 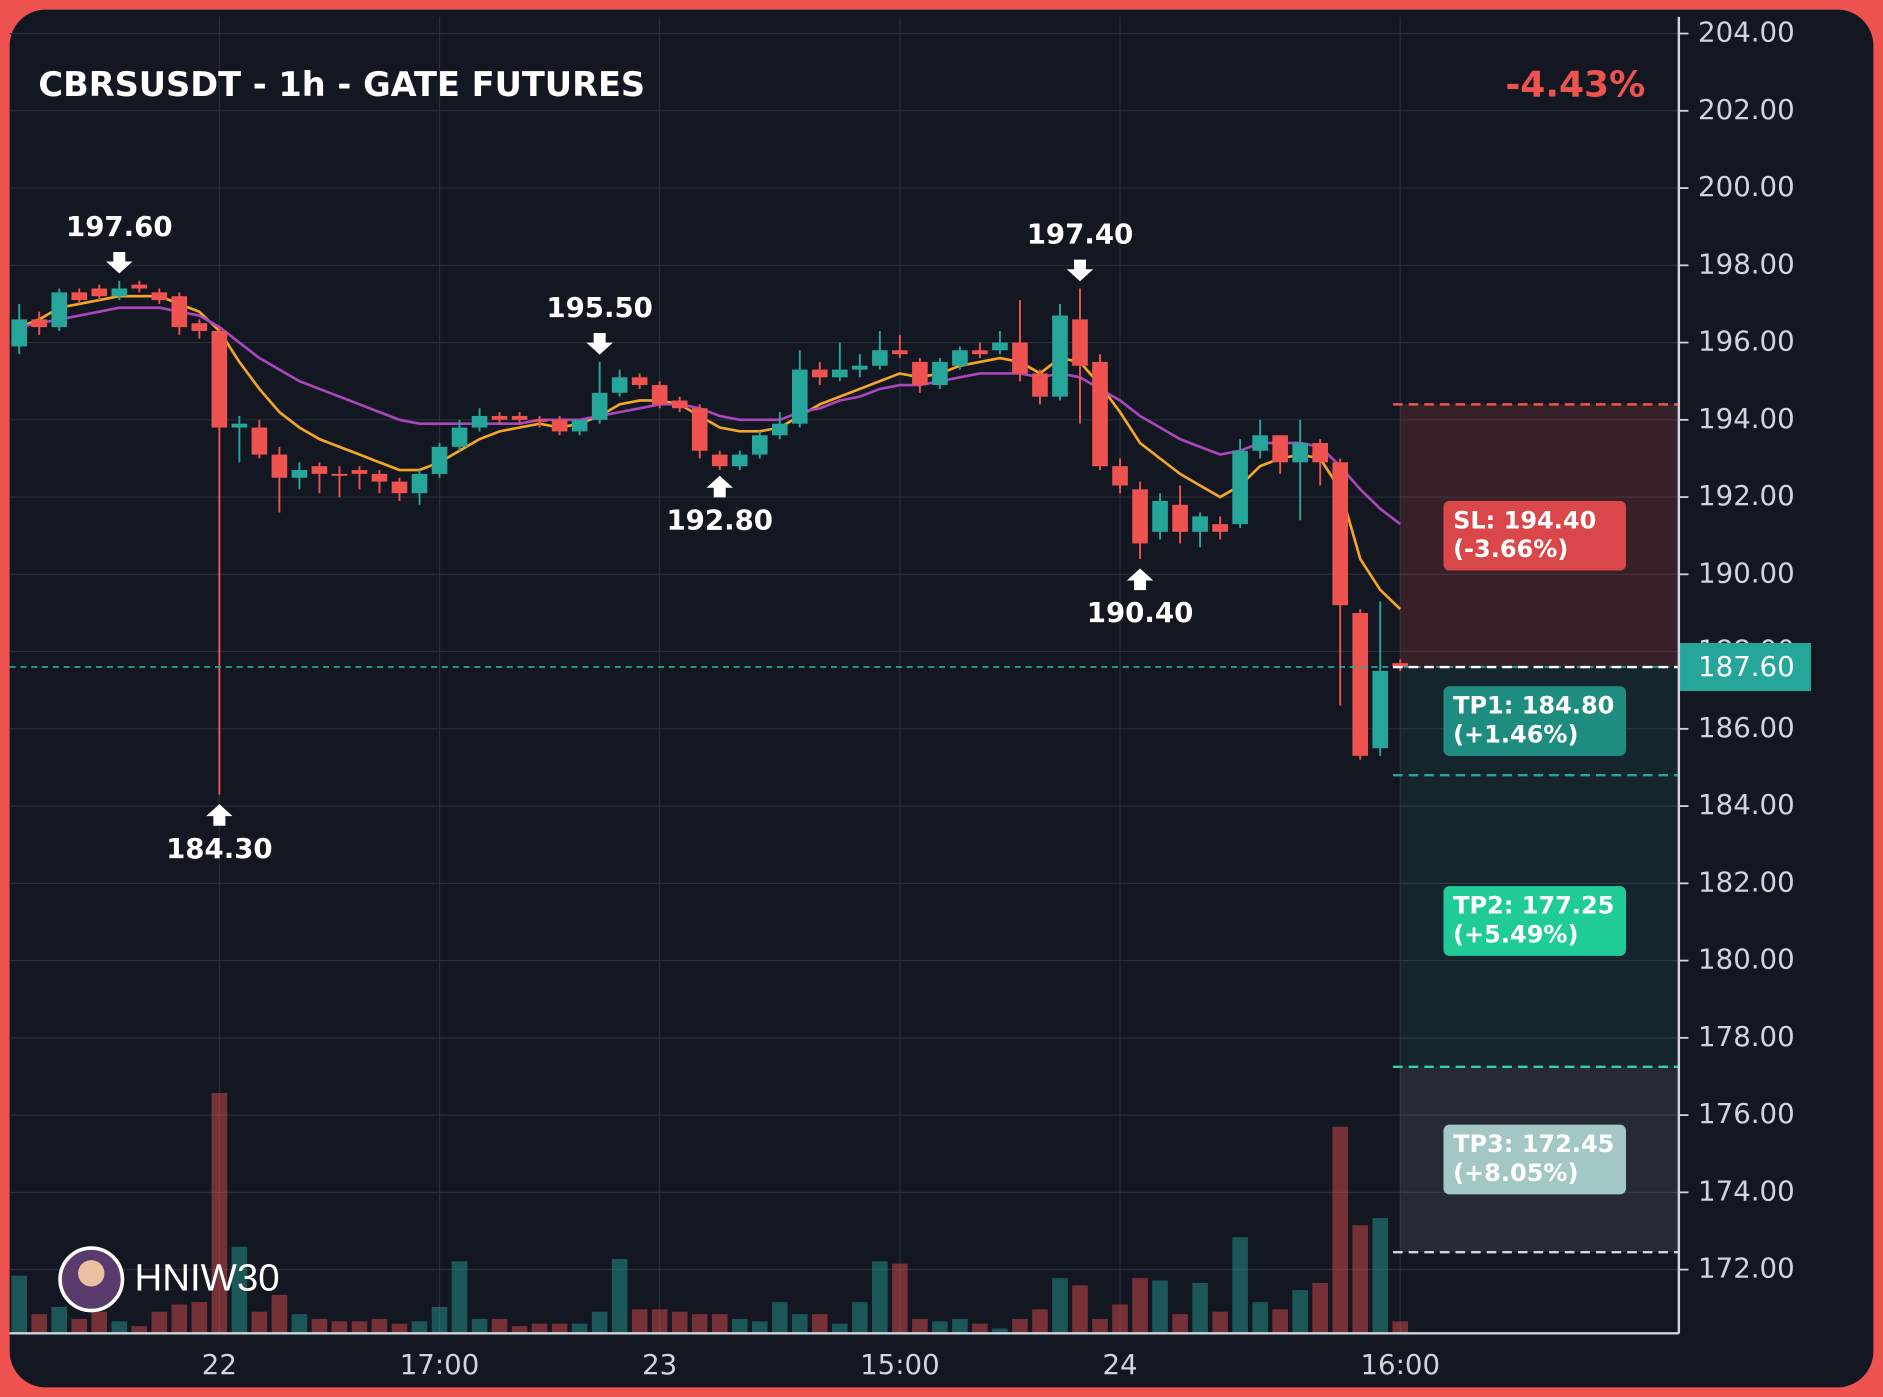 What do you see at coordinates (1746, 1190) in the screenshot?
I see `y-tick-label: 174.00` at bounding box center [1746, 1190].